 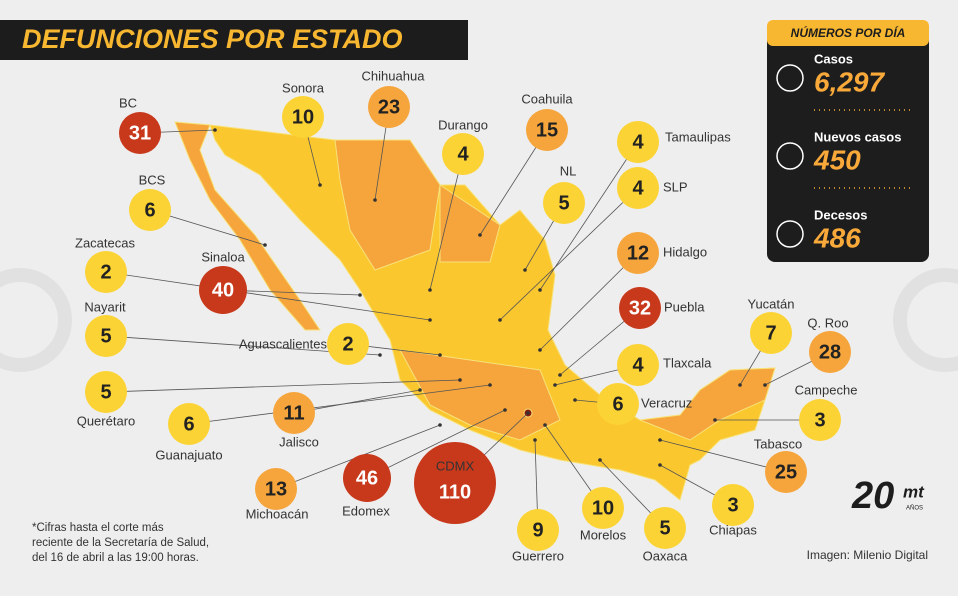 I want to click on state-value: 25, so click(x=786, y=472).